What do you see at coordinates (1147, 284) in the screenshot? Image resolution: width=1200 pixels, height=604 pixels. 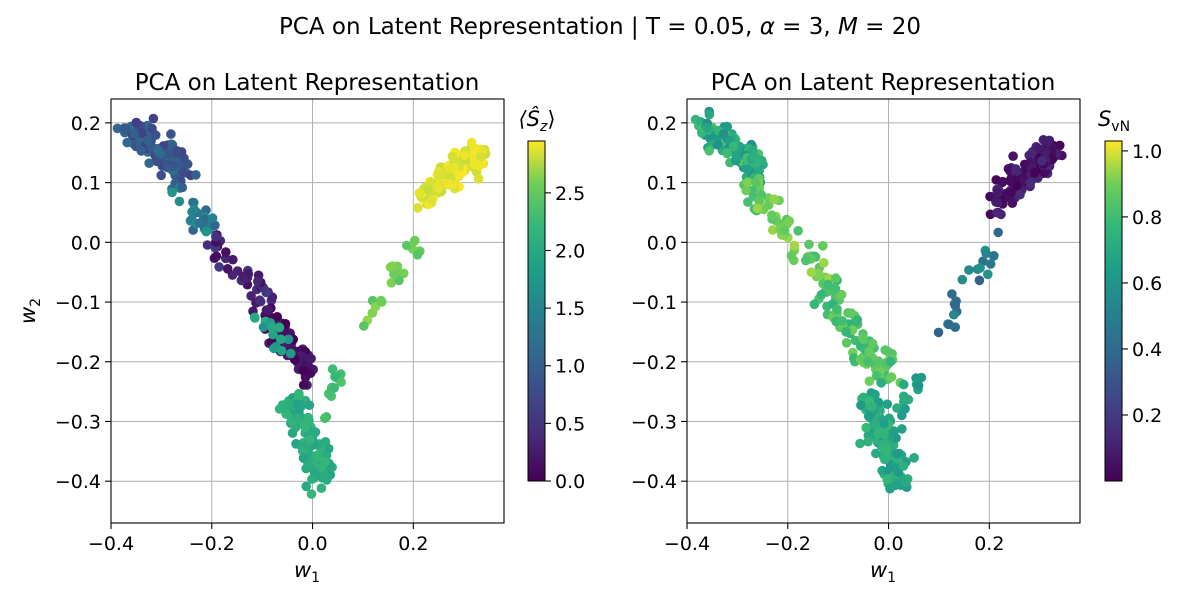 I see `colorbar-tick-label: 0.6` at bounding box center [1147, 284].